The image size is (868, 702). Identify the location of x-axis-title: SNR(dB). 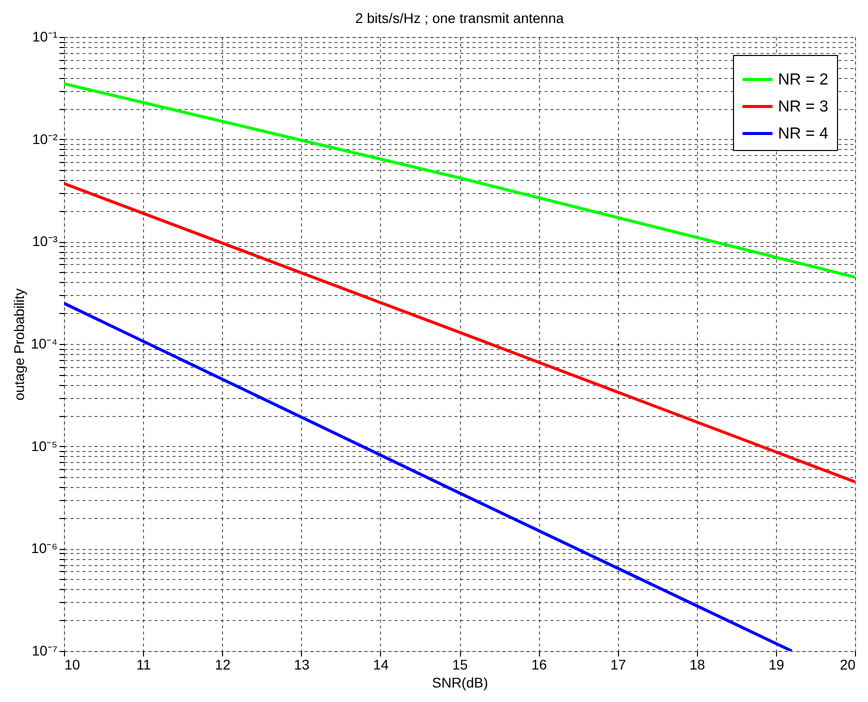
(460, 682).